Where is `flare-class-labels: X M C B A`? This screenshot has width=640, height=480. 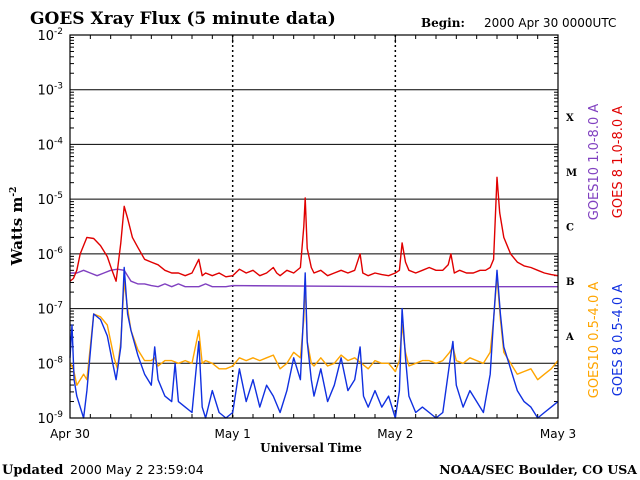 flare-class-labels: X M C B A is located at coordinates (571, 228).